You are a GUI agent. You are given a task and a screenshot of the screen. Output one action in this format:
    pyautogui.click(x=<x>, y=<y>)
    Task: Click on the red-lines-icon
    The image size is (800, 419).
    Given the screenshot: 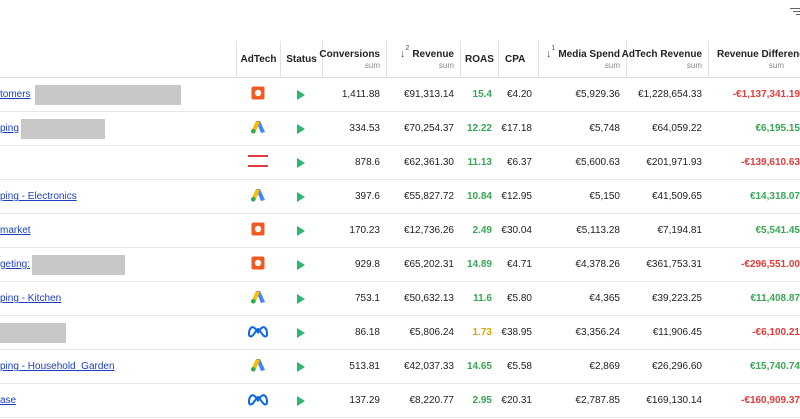 What is the action you would take?
    pyautogui.click(x=258, y=162)
    